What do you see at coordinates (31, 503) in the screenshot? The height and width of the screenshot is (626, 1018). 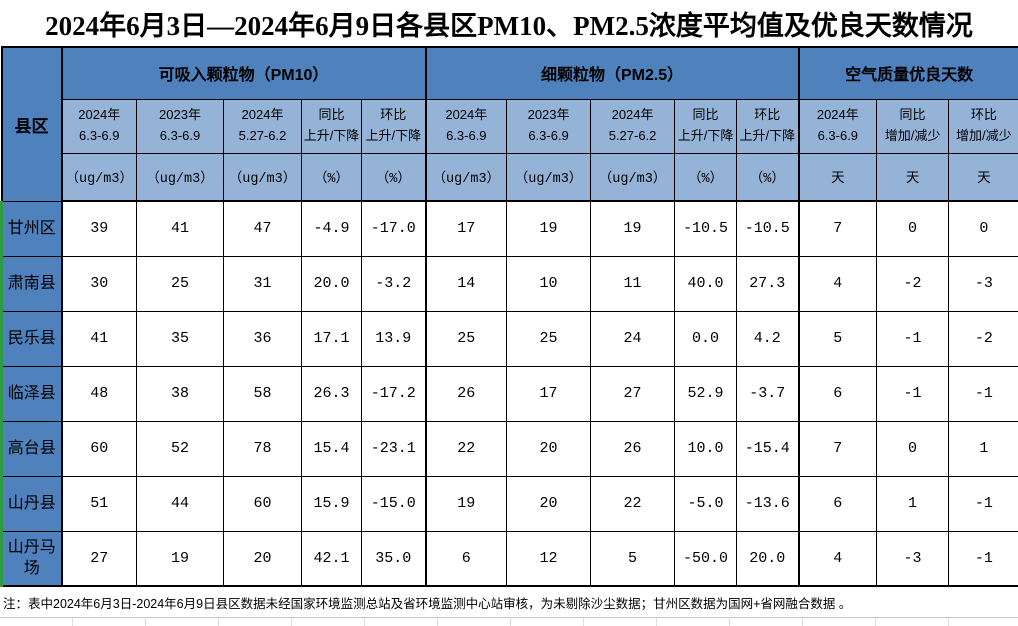 I see `row-label-county: 山丹县` at bounding box center [31, 503].